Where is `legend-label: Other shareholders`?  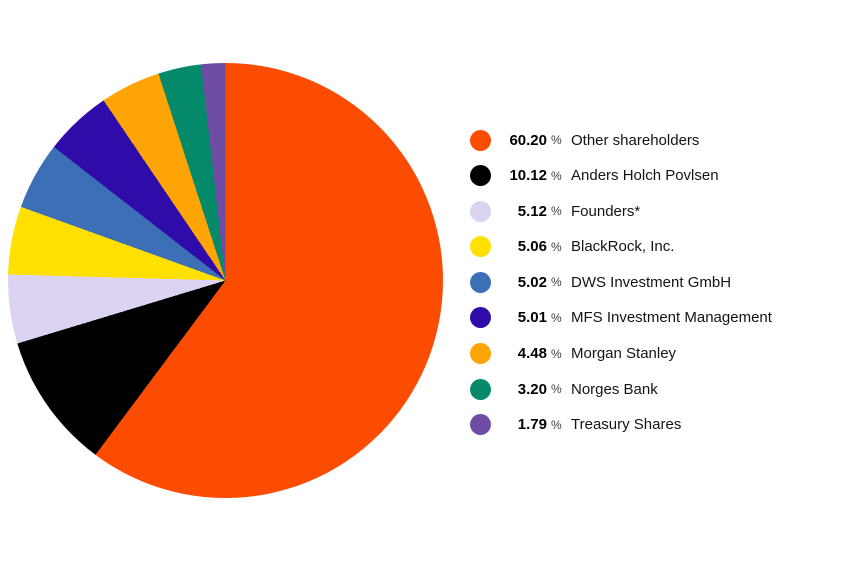
legend-label: Other shareholders is located at coordinates (635, 140).